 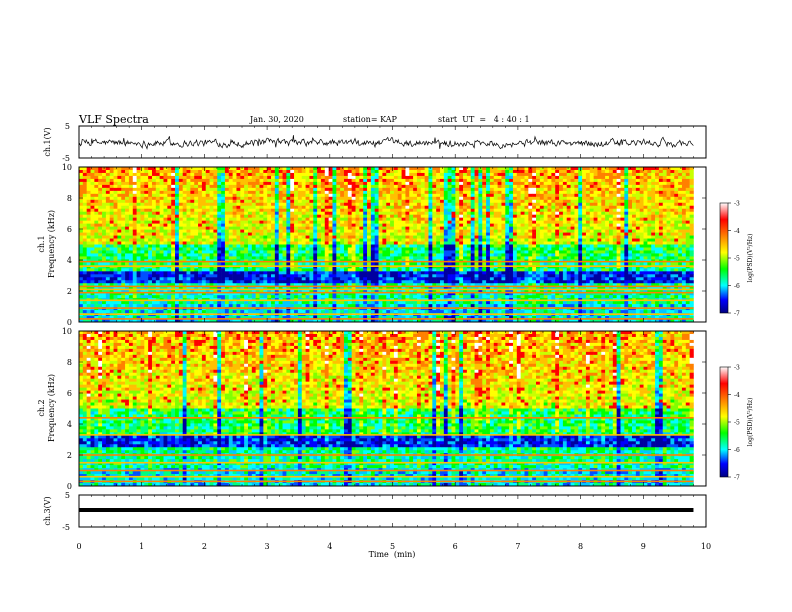 I want to click on ch1-ylabel: ch.1(V), so click(x=47, y=141).